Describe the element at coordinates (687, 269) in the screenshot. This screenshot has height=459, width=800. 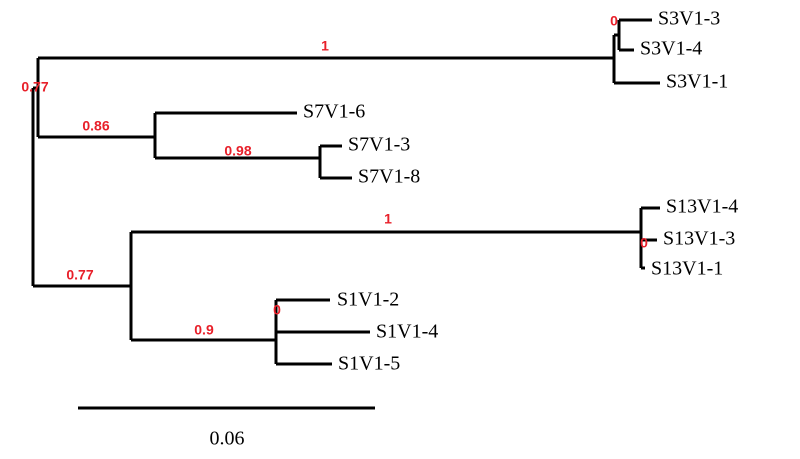
I see `leaf-label: S13V1-1` at that location.